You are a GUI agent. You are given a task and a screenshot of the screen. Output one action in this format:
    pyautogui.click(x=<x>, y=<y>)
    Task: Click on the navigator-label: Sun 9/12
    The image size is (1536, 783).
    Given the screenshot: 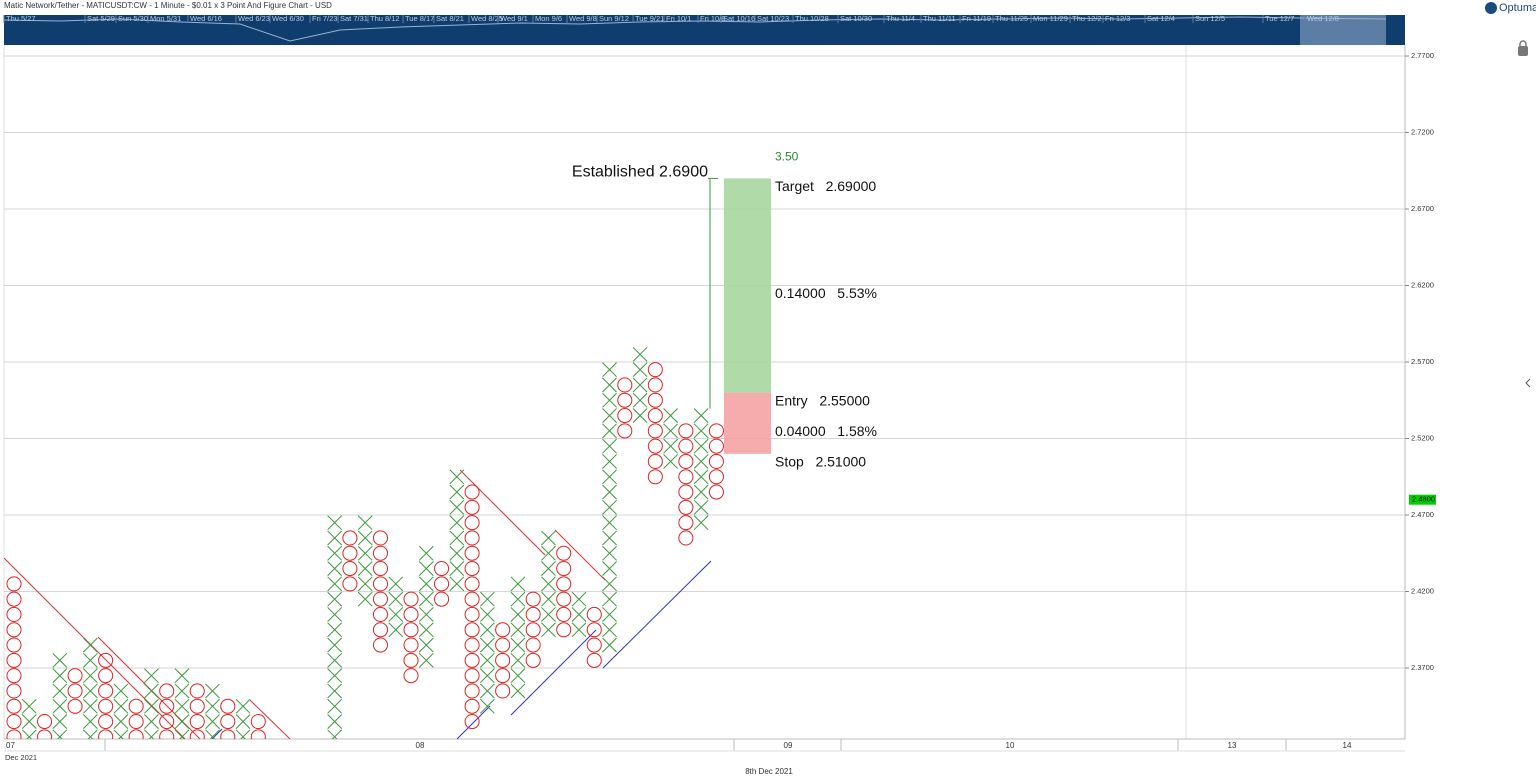 What is the action you would take?
    pyautogui.click(x=614, y=18)
    